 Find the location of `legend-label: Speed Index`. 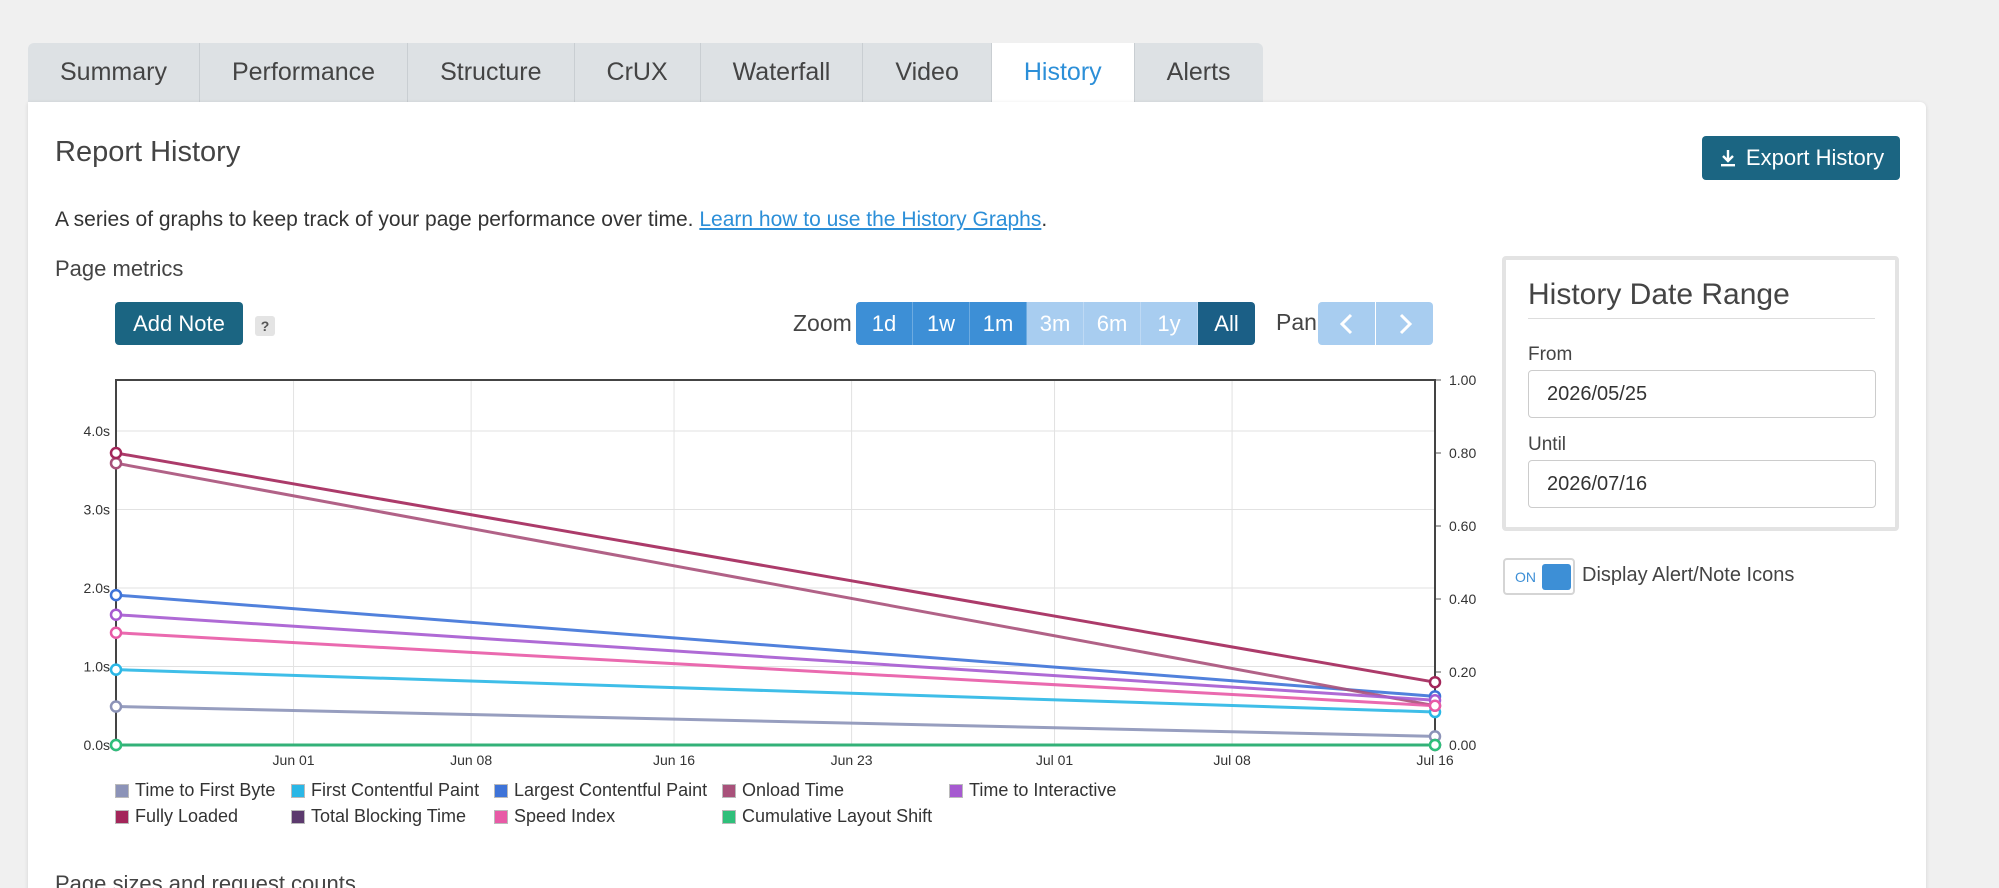

legend-label: Speed Index is located at coordinates (565, 816).